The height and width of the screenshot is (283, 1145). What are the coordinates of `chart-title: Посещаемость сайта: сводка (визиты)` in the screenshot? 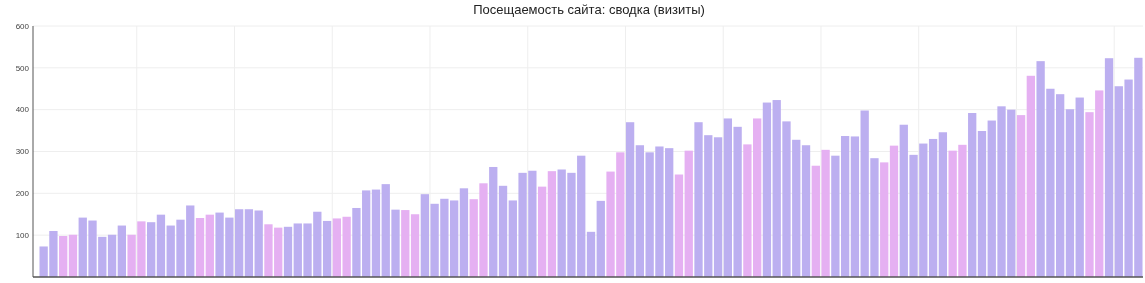 It's located at (589, 9).